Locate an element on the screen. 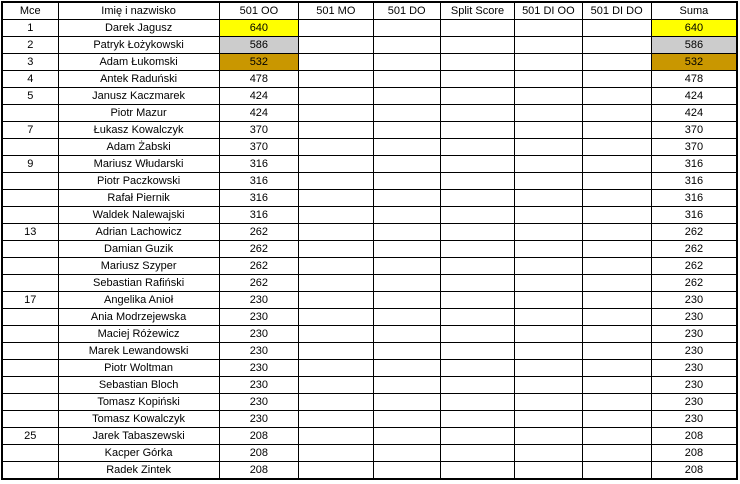 This screenshot has width=740, height=484. column-header-mce: Mce is located at coordinates (30, 10).